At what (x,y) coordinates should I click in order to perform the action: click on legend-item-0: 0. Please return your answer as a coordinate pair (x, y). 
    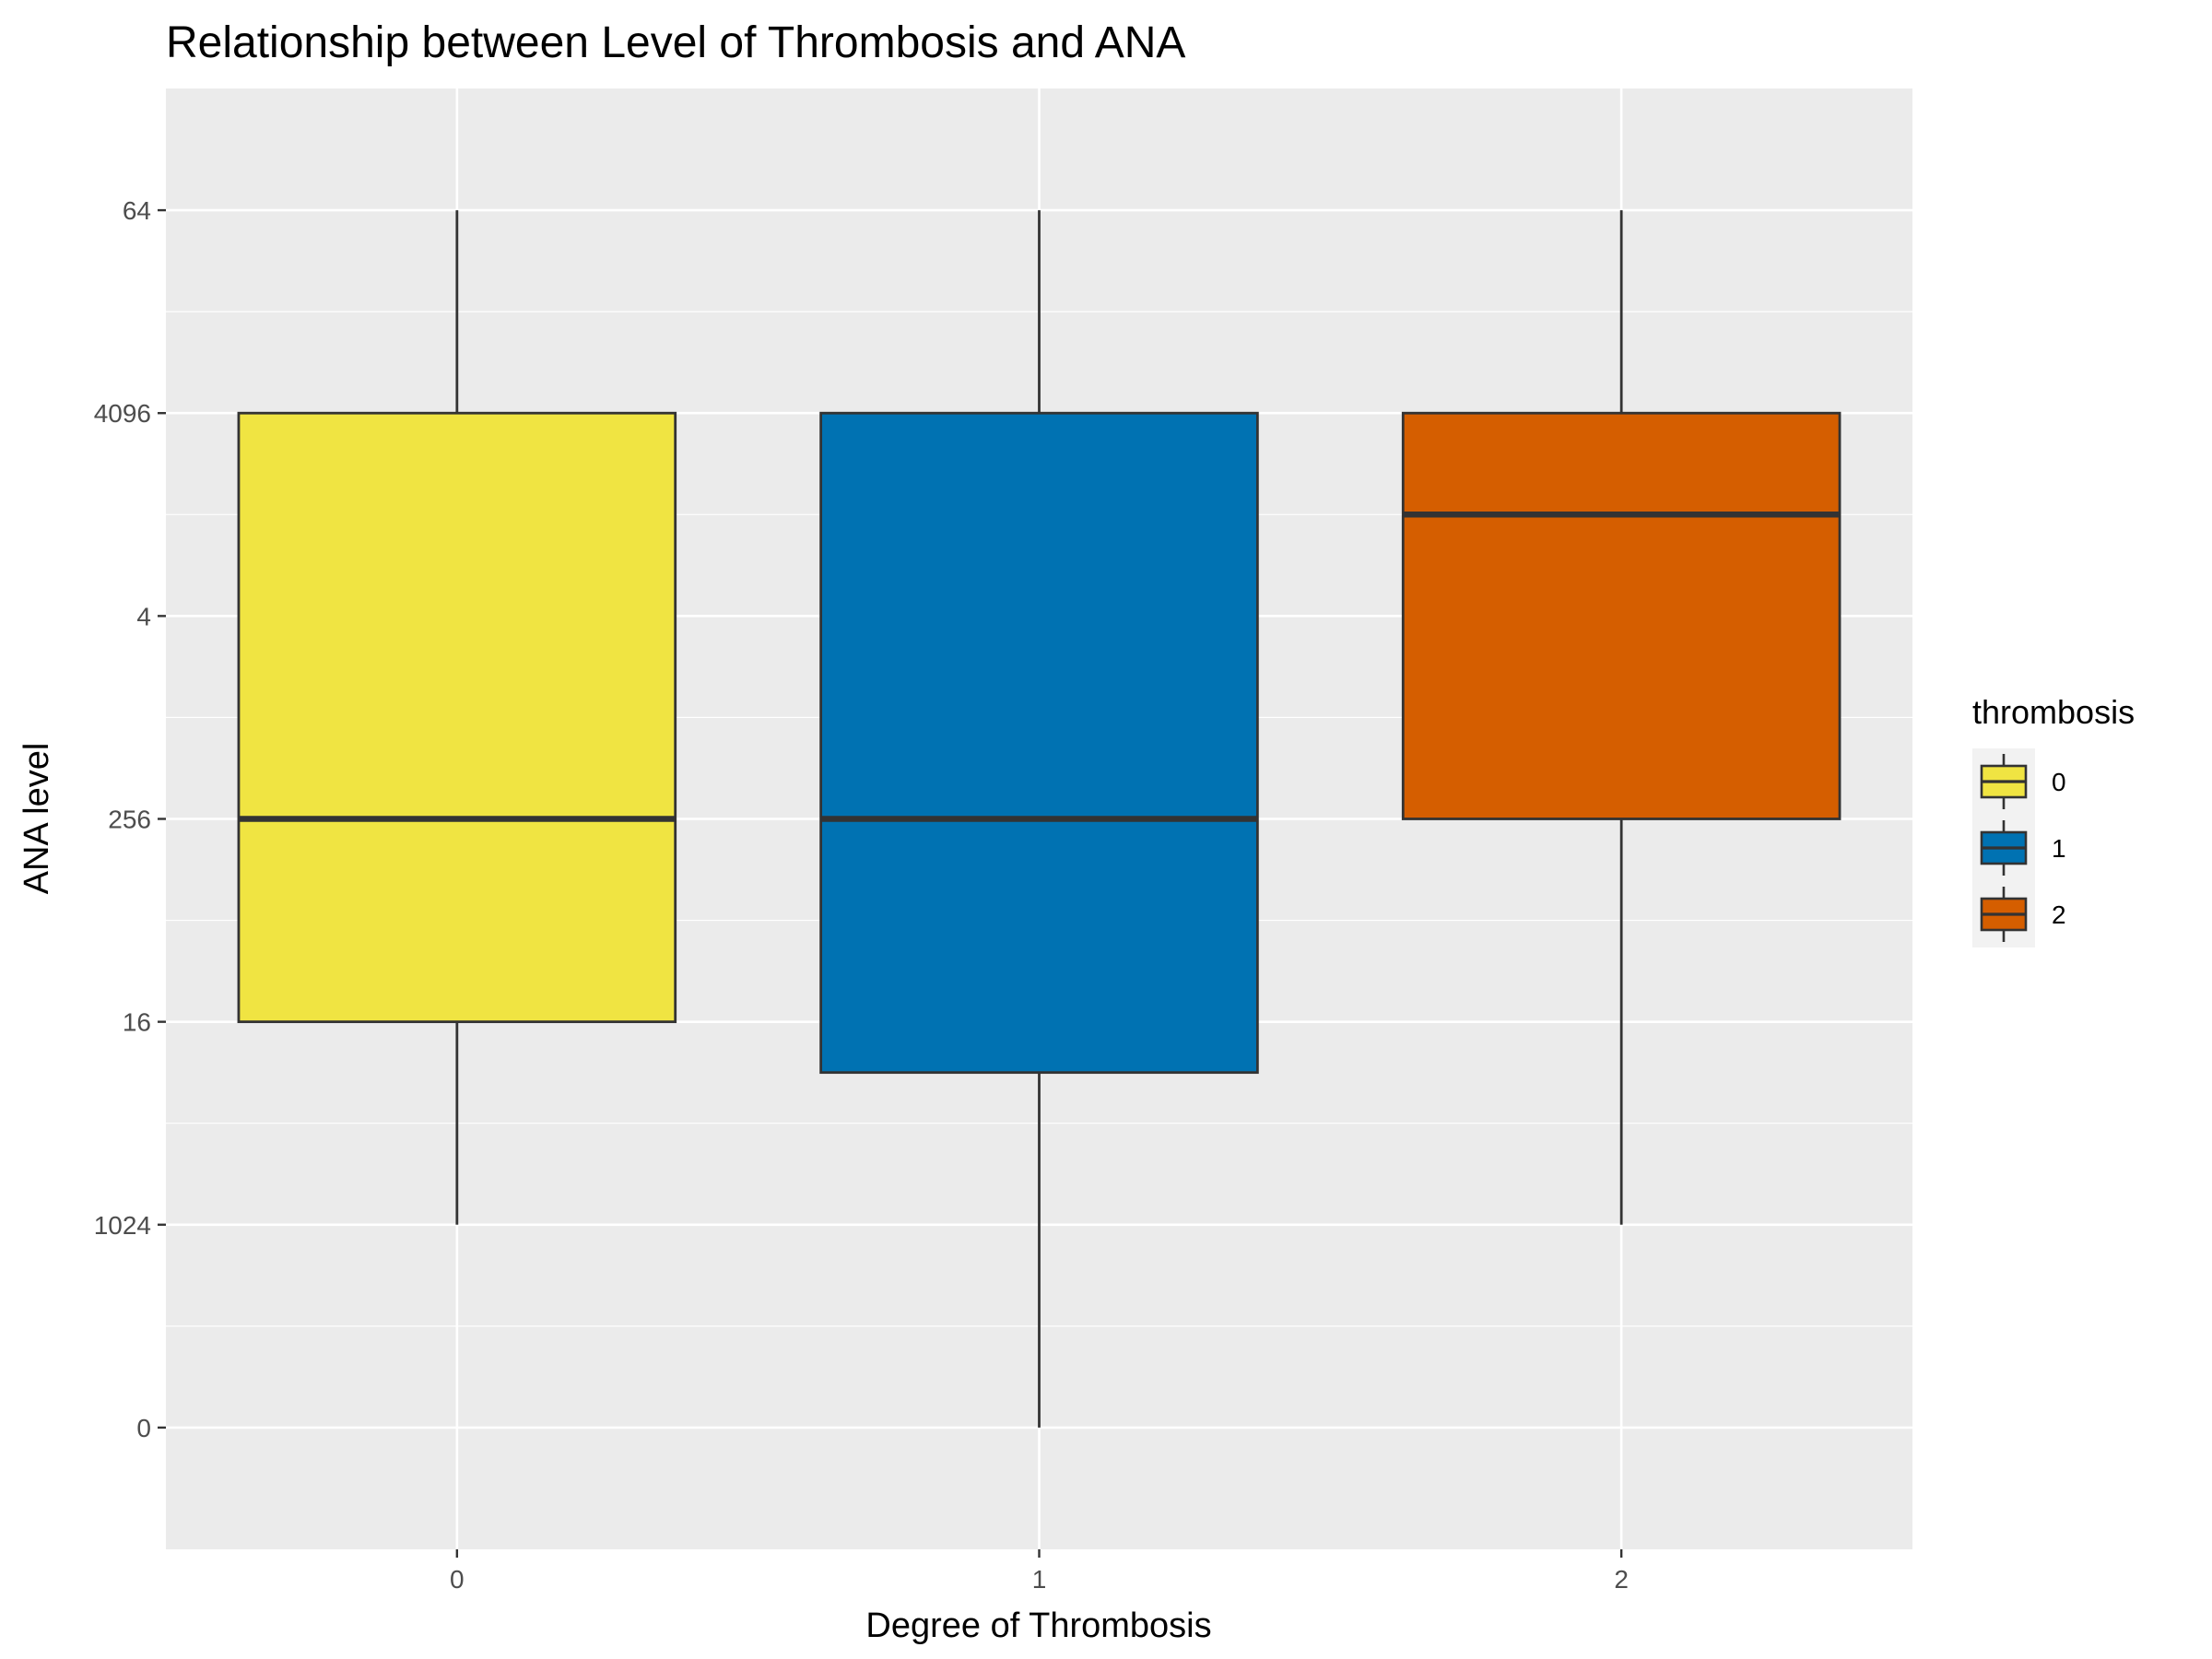
    Looking at the image, I should click on (2023, 781).